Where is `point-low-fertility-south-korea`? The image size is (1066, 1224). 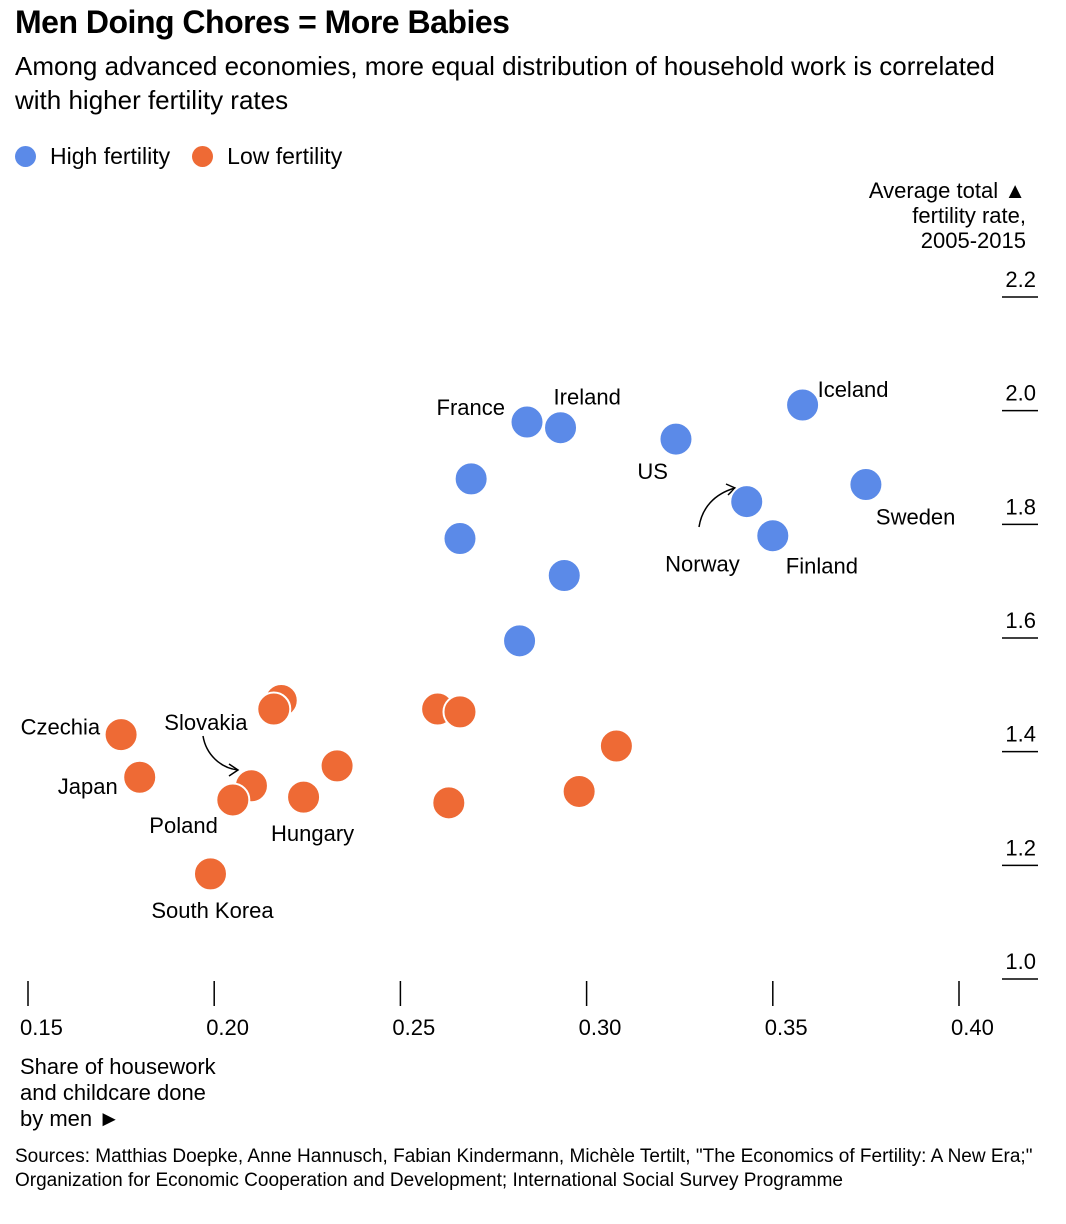
point-low-fertility-south-korea is located at coordinates (210, 874).